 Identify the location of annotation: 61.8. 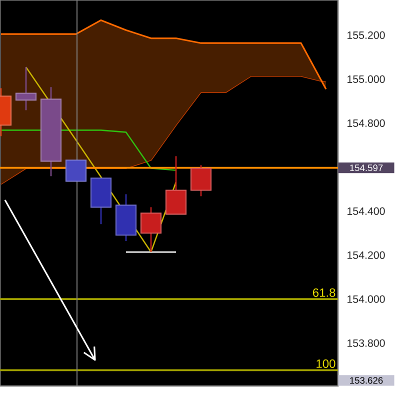
(324, 292).